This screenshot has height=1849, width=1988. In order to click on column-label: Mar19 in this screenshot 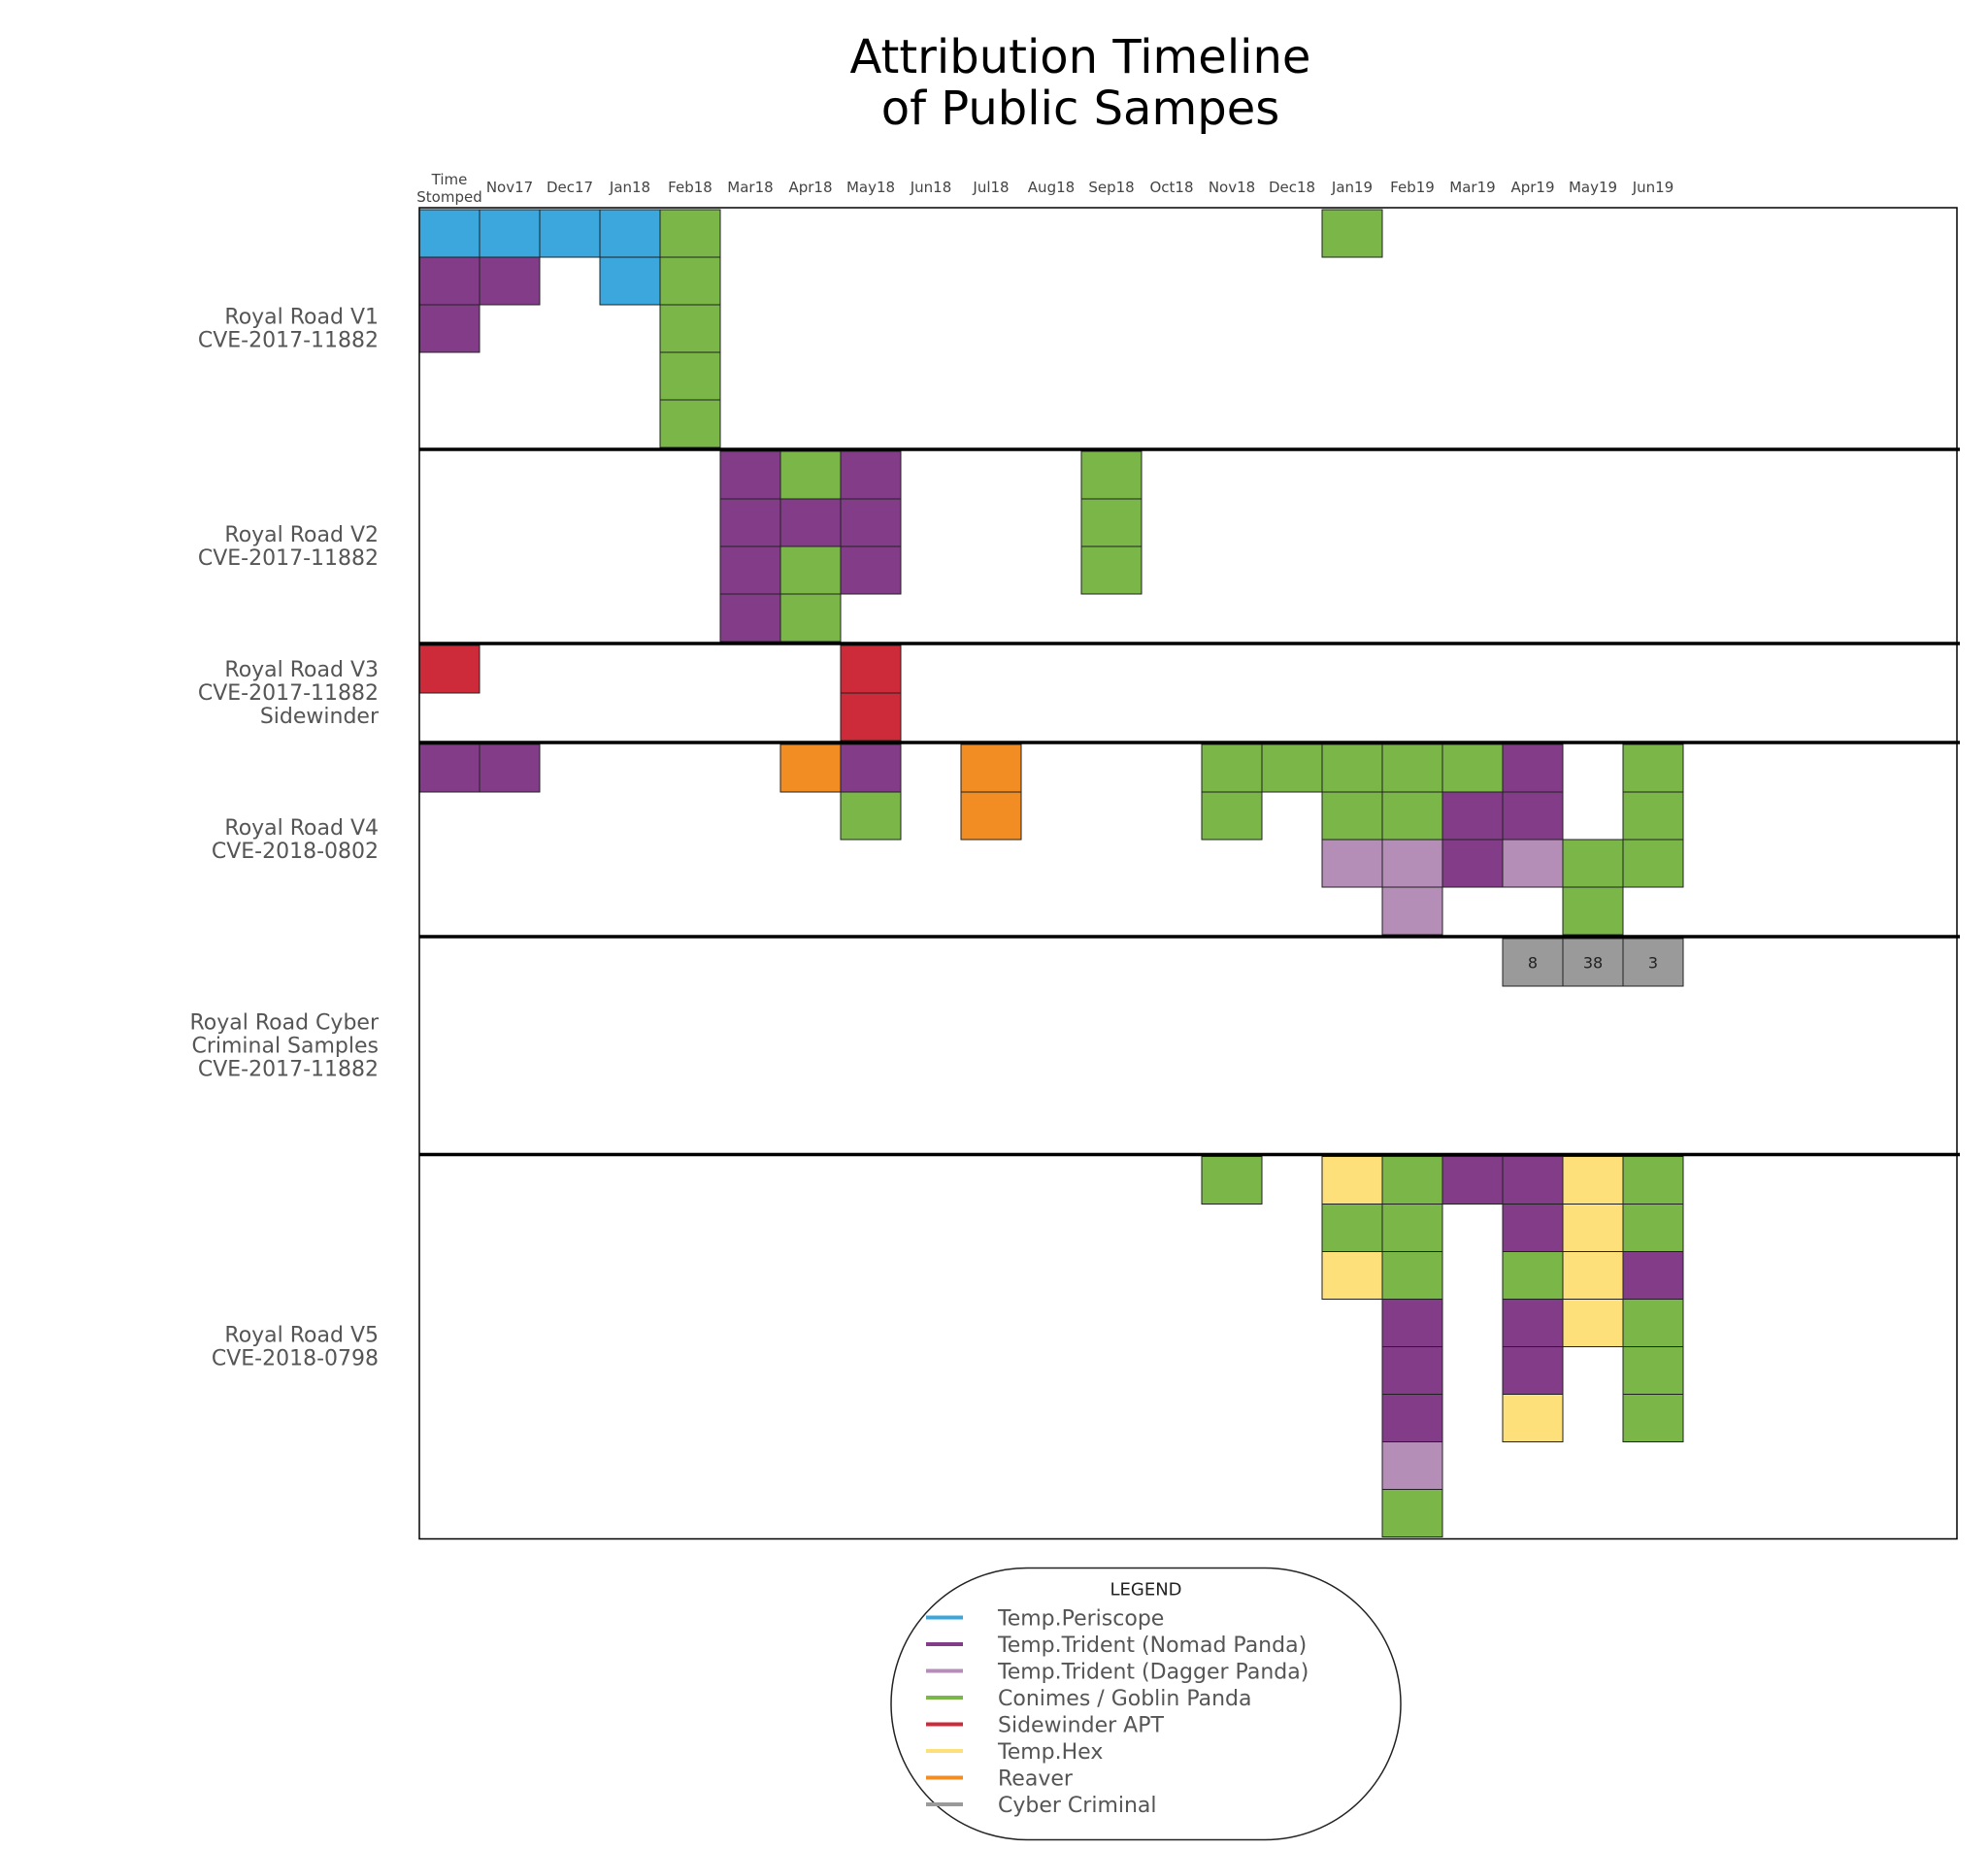, I will do `click(1472, 187)`.